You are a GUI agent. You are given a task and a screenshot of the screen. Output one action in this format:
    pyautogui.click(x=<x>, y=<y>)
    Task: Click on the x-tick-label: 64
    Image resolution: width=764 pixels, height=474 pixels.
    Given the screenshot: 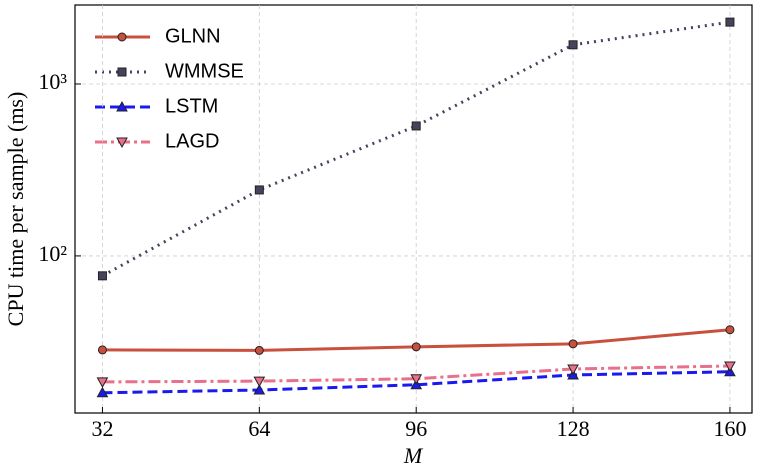 What is the action you would take?
    pyautogui.click(x=259, y=428)
    